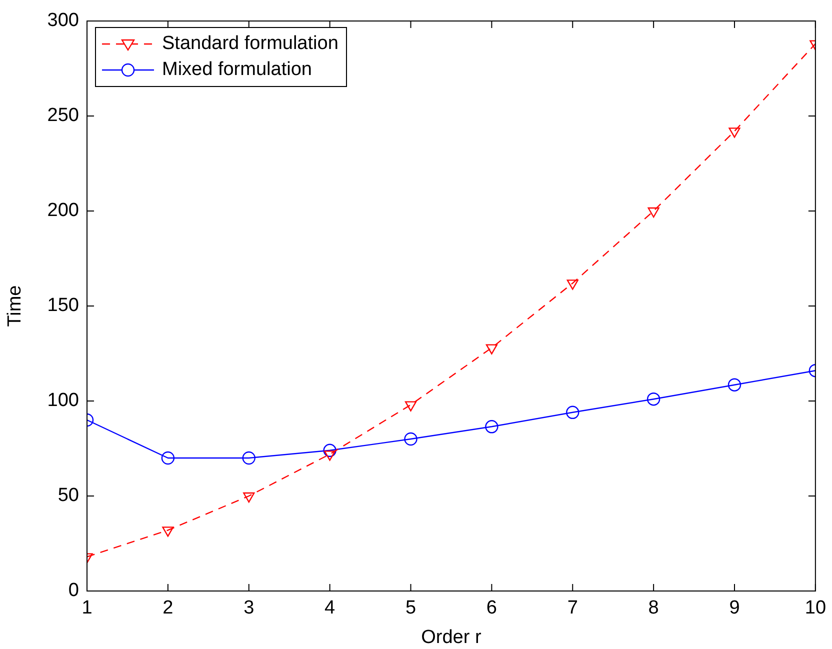 Image resolution: width=832 pixels, height=649 pixels. I want to click on y-tick-label: 200, so click(63, 211).